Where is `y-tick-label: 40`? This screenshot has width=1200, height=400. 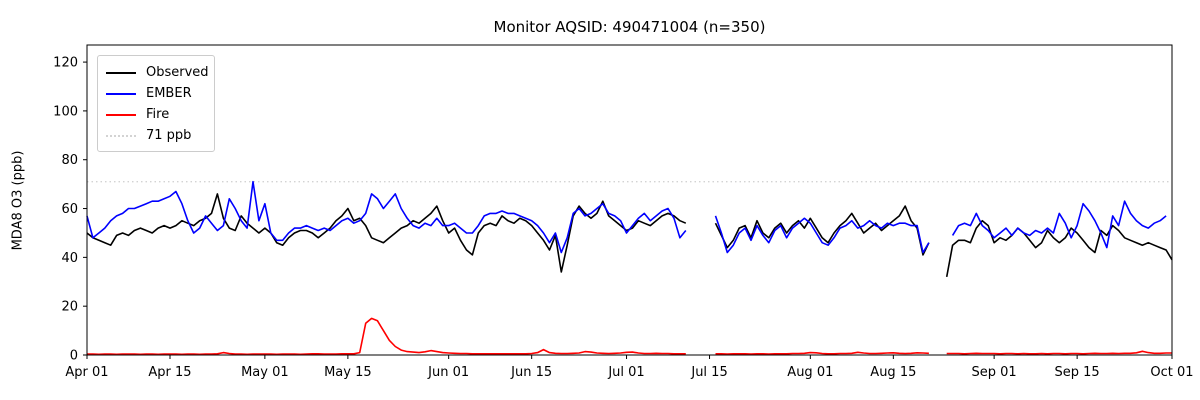 y-tick-label: 40 is located at coordinates (69, 258).